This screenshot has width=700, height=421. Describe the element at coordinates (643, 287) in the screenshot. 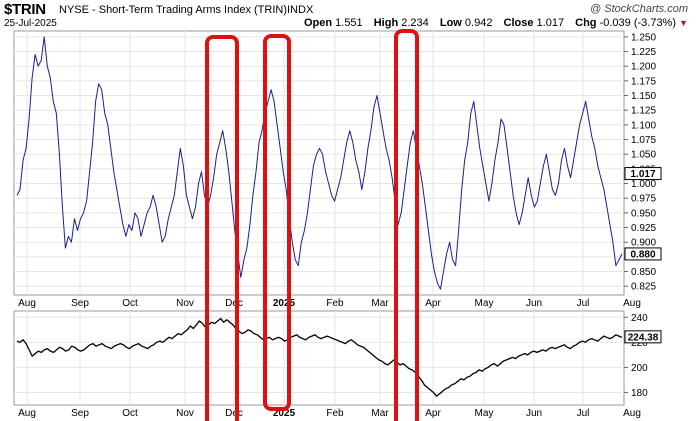

I see `y-tick-label: 0.825` at that location.